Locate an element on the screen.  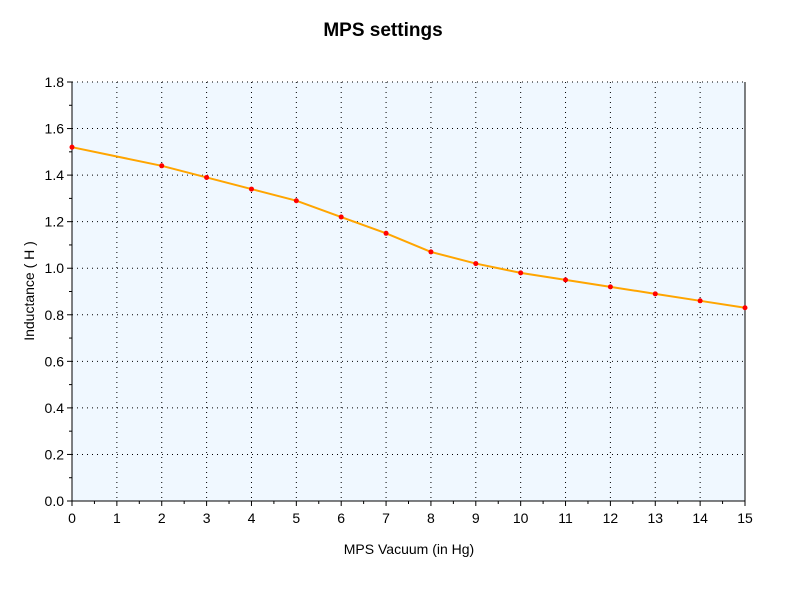
x-tick-label: 3 is located at coordinates (207, 518).